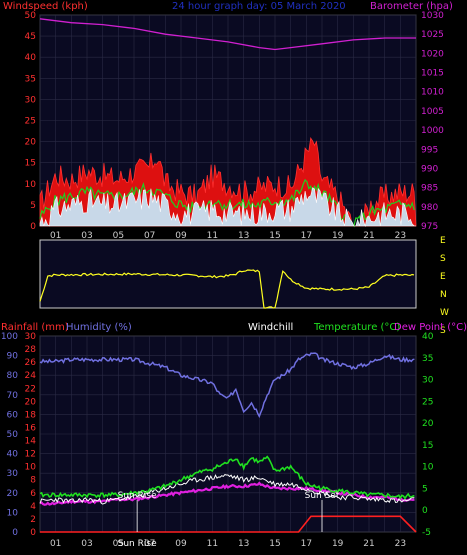 The image size is (467, 555). Describe the element at coordinates (118, 544) in the screenshot. I see `temp-xtick: 05` at that location.